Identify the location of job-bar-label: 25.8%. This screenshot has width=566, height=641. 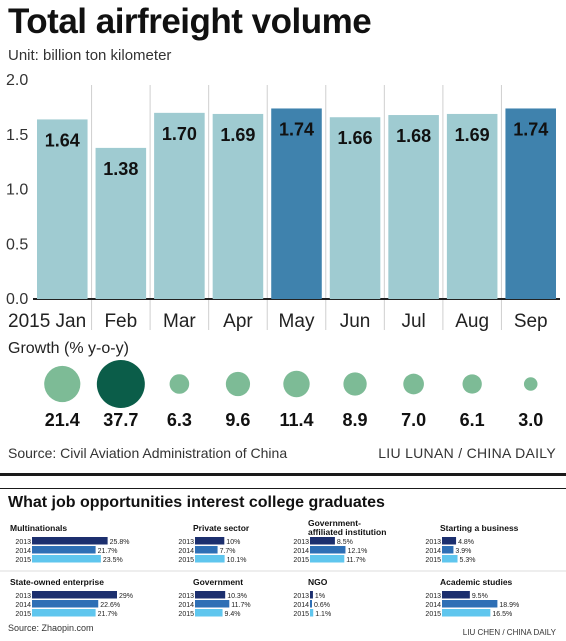
(120, 542).